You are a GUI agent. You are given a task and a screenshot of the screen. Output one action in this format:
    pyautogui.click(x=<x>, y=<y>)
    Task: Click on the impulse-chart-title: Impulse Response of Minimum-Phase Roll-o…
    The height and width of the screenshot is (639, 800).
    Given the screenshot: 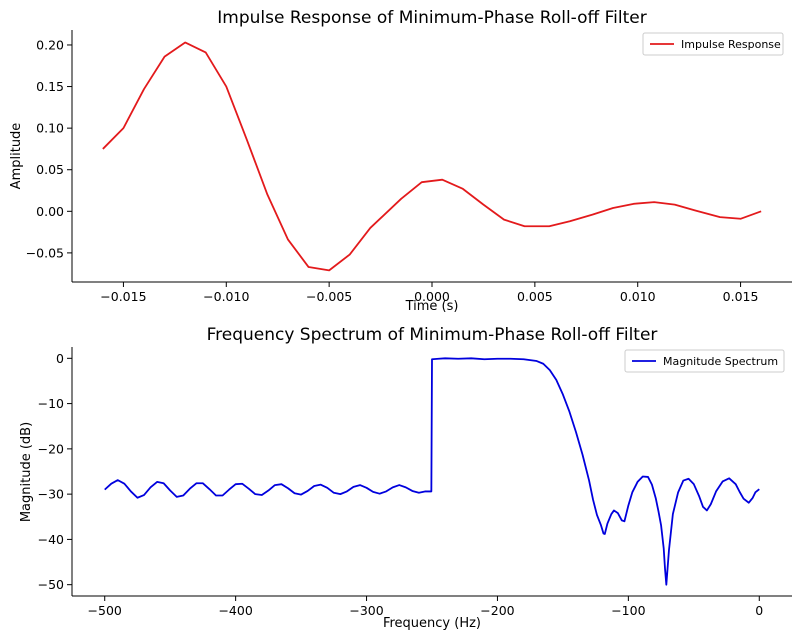 What is the action you would take?
    pyautogui.click(x=431, y=18)
    